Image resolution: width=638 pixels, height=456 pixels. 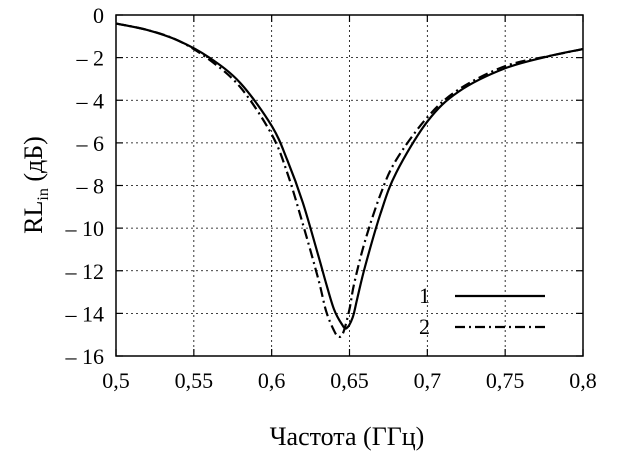 I want to click on y-tick-label: – 12, so click(x=85, y=271).